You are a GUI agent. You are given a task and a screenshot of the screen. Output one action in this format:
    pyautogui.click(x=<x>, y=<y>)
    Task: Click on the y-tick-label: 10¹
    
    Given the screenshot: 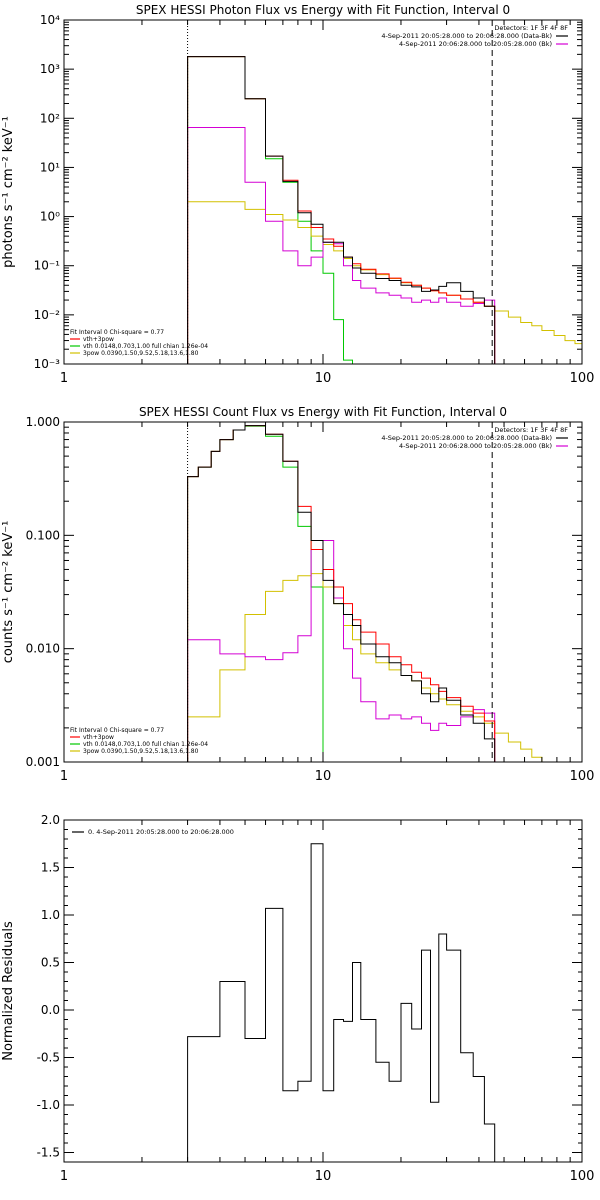 What is the action you would take?
    pyautogui.click(x=50, y=167)
    